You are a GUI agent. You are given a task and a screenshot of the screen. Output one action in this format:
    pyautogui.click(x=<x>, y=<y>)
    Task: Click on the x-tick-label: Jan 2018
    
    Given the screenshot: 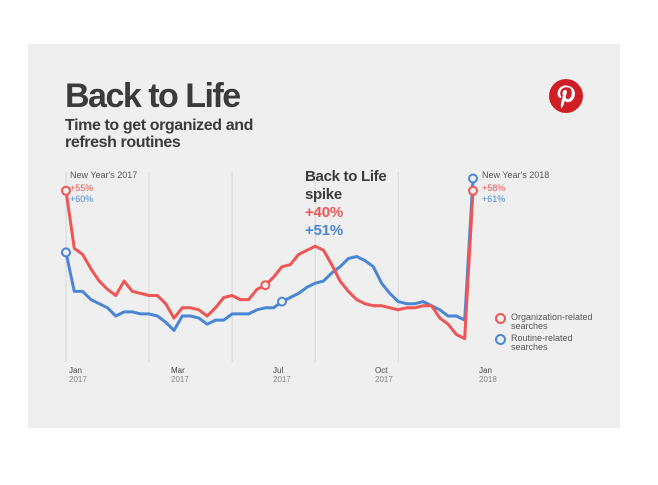 What is the action you would take?
    pyautogui.click(x=488, y=375)
    